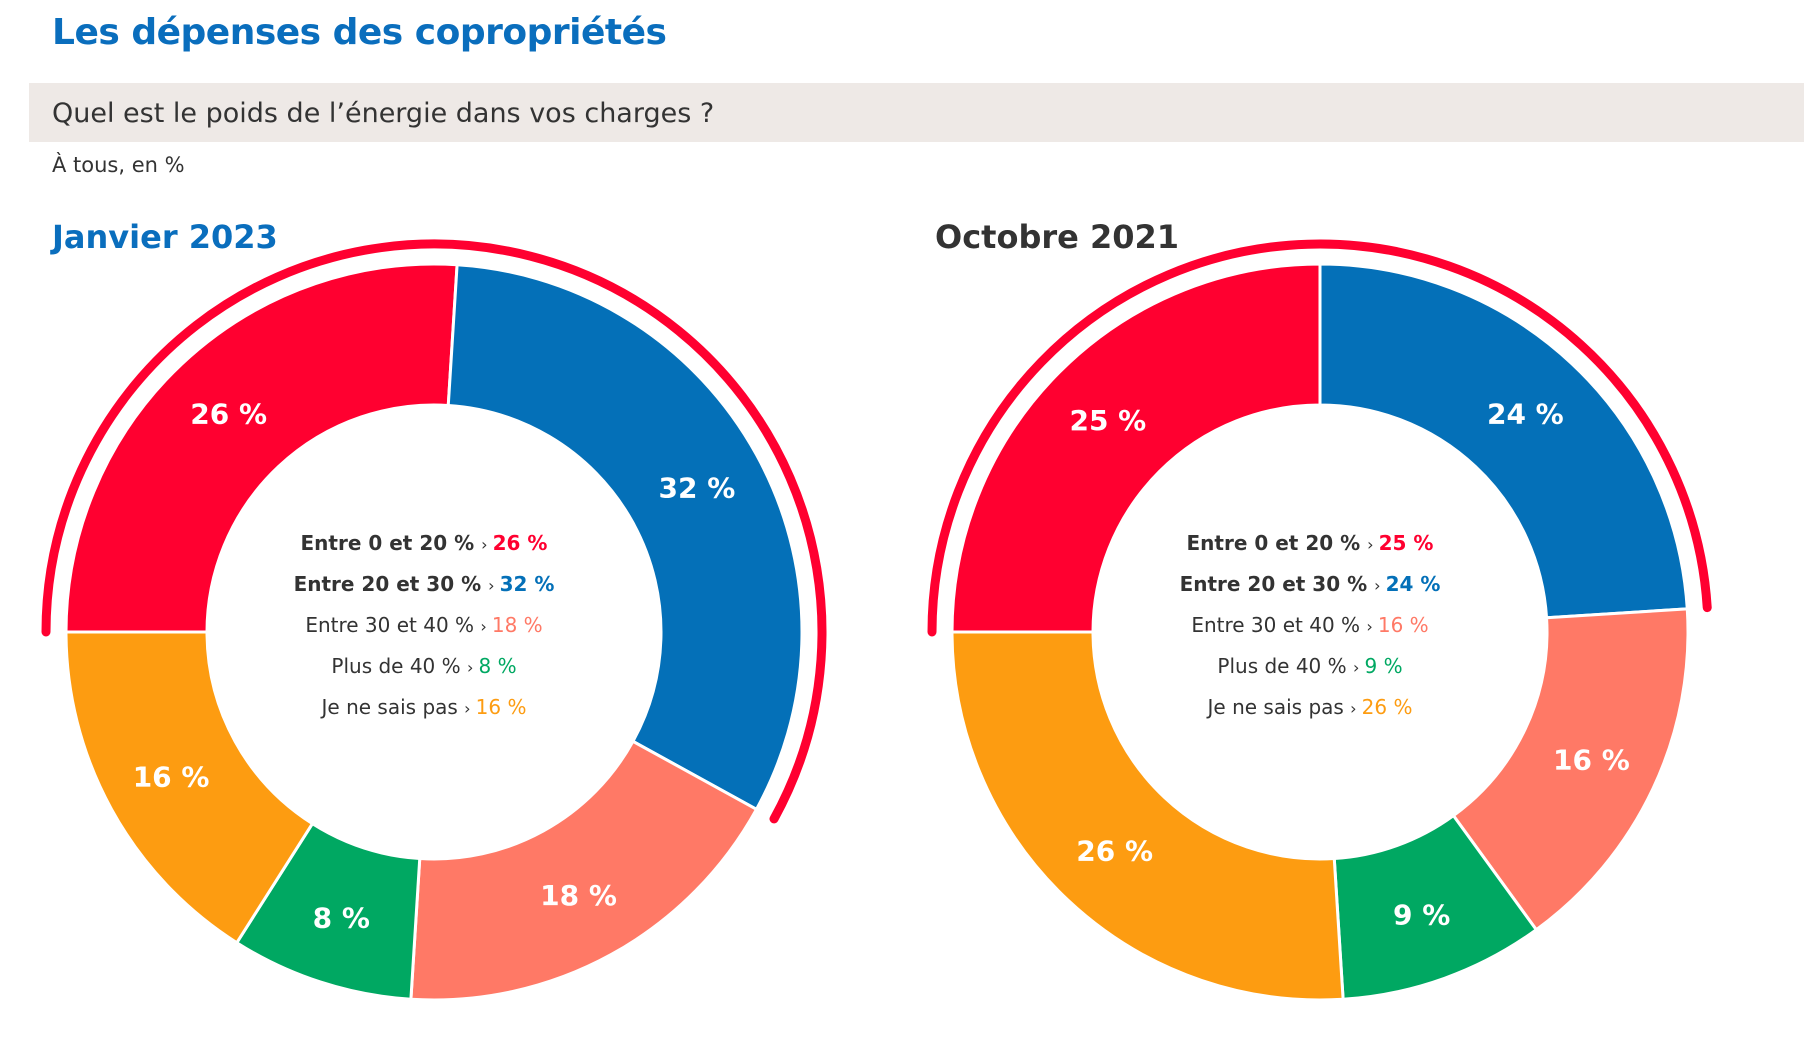 The width and height of the screenshot is (1804, 1042). What do you see at coordinates (1057, 237) in the screenshot?
I see `chart-title: Octobre 2021` at bounding box center [1057, 237].